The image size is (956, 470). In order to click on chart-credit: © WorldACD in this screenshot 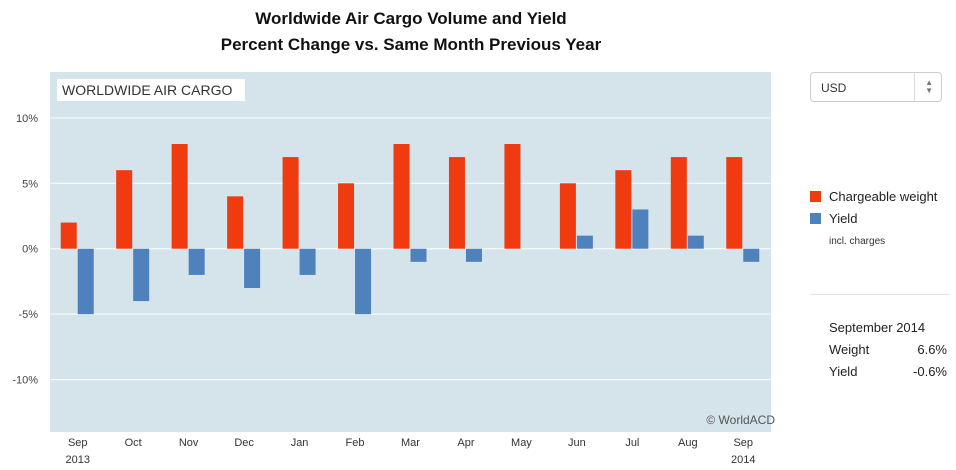, I will do `click(740, 420)`.